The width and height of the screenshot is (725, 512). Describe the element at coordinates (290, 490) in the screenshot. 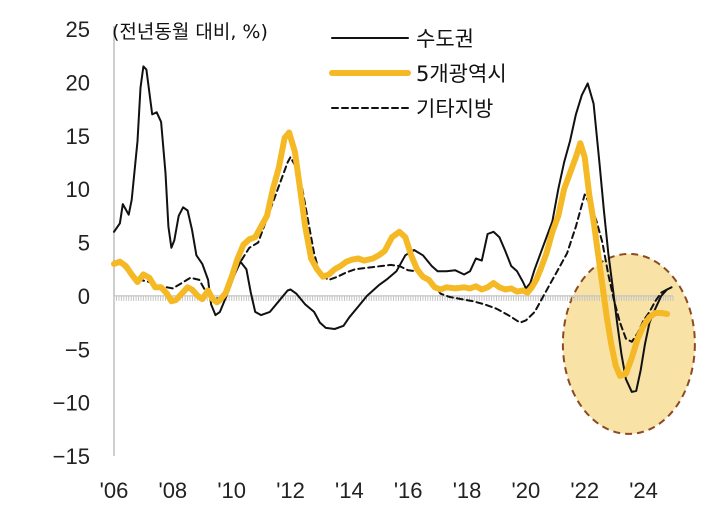

I see `x-tick-label: '12` at that location.